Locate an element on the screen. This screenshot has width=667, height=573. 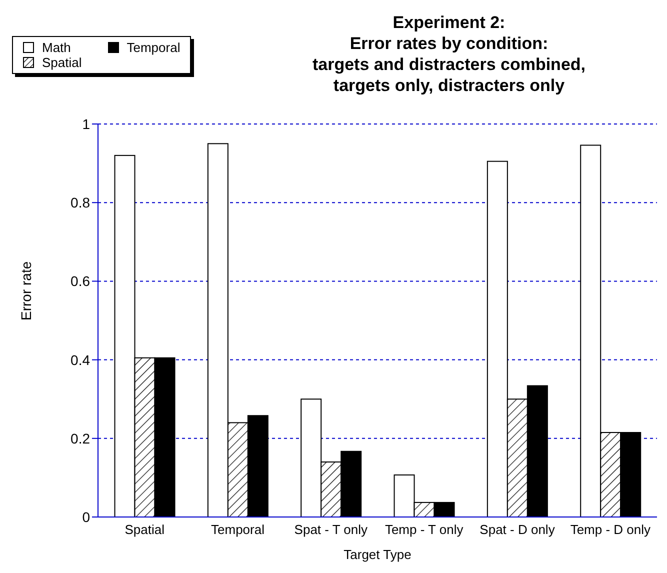
y-axis-title: Error rate is located at coordinates (26, 290).